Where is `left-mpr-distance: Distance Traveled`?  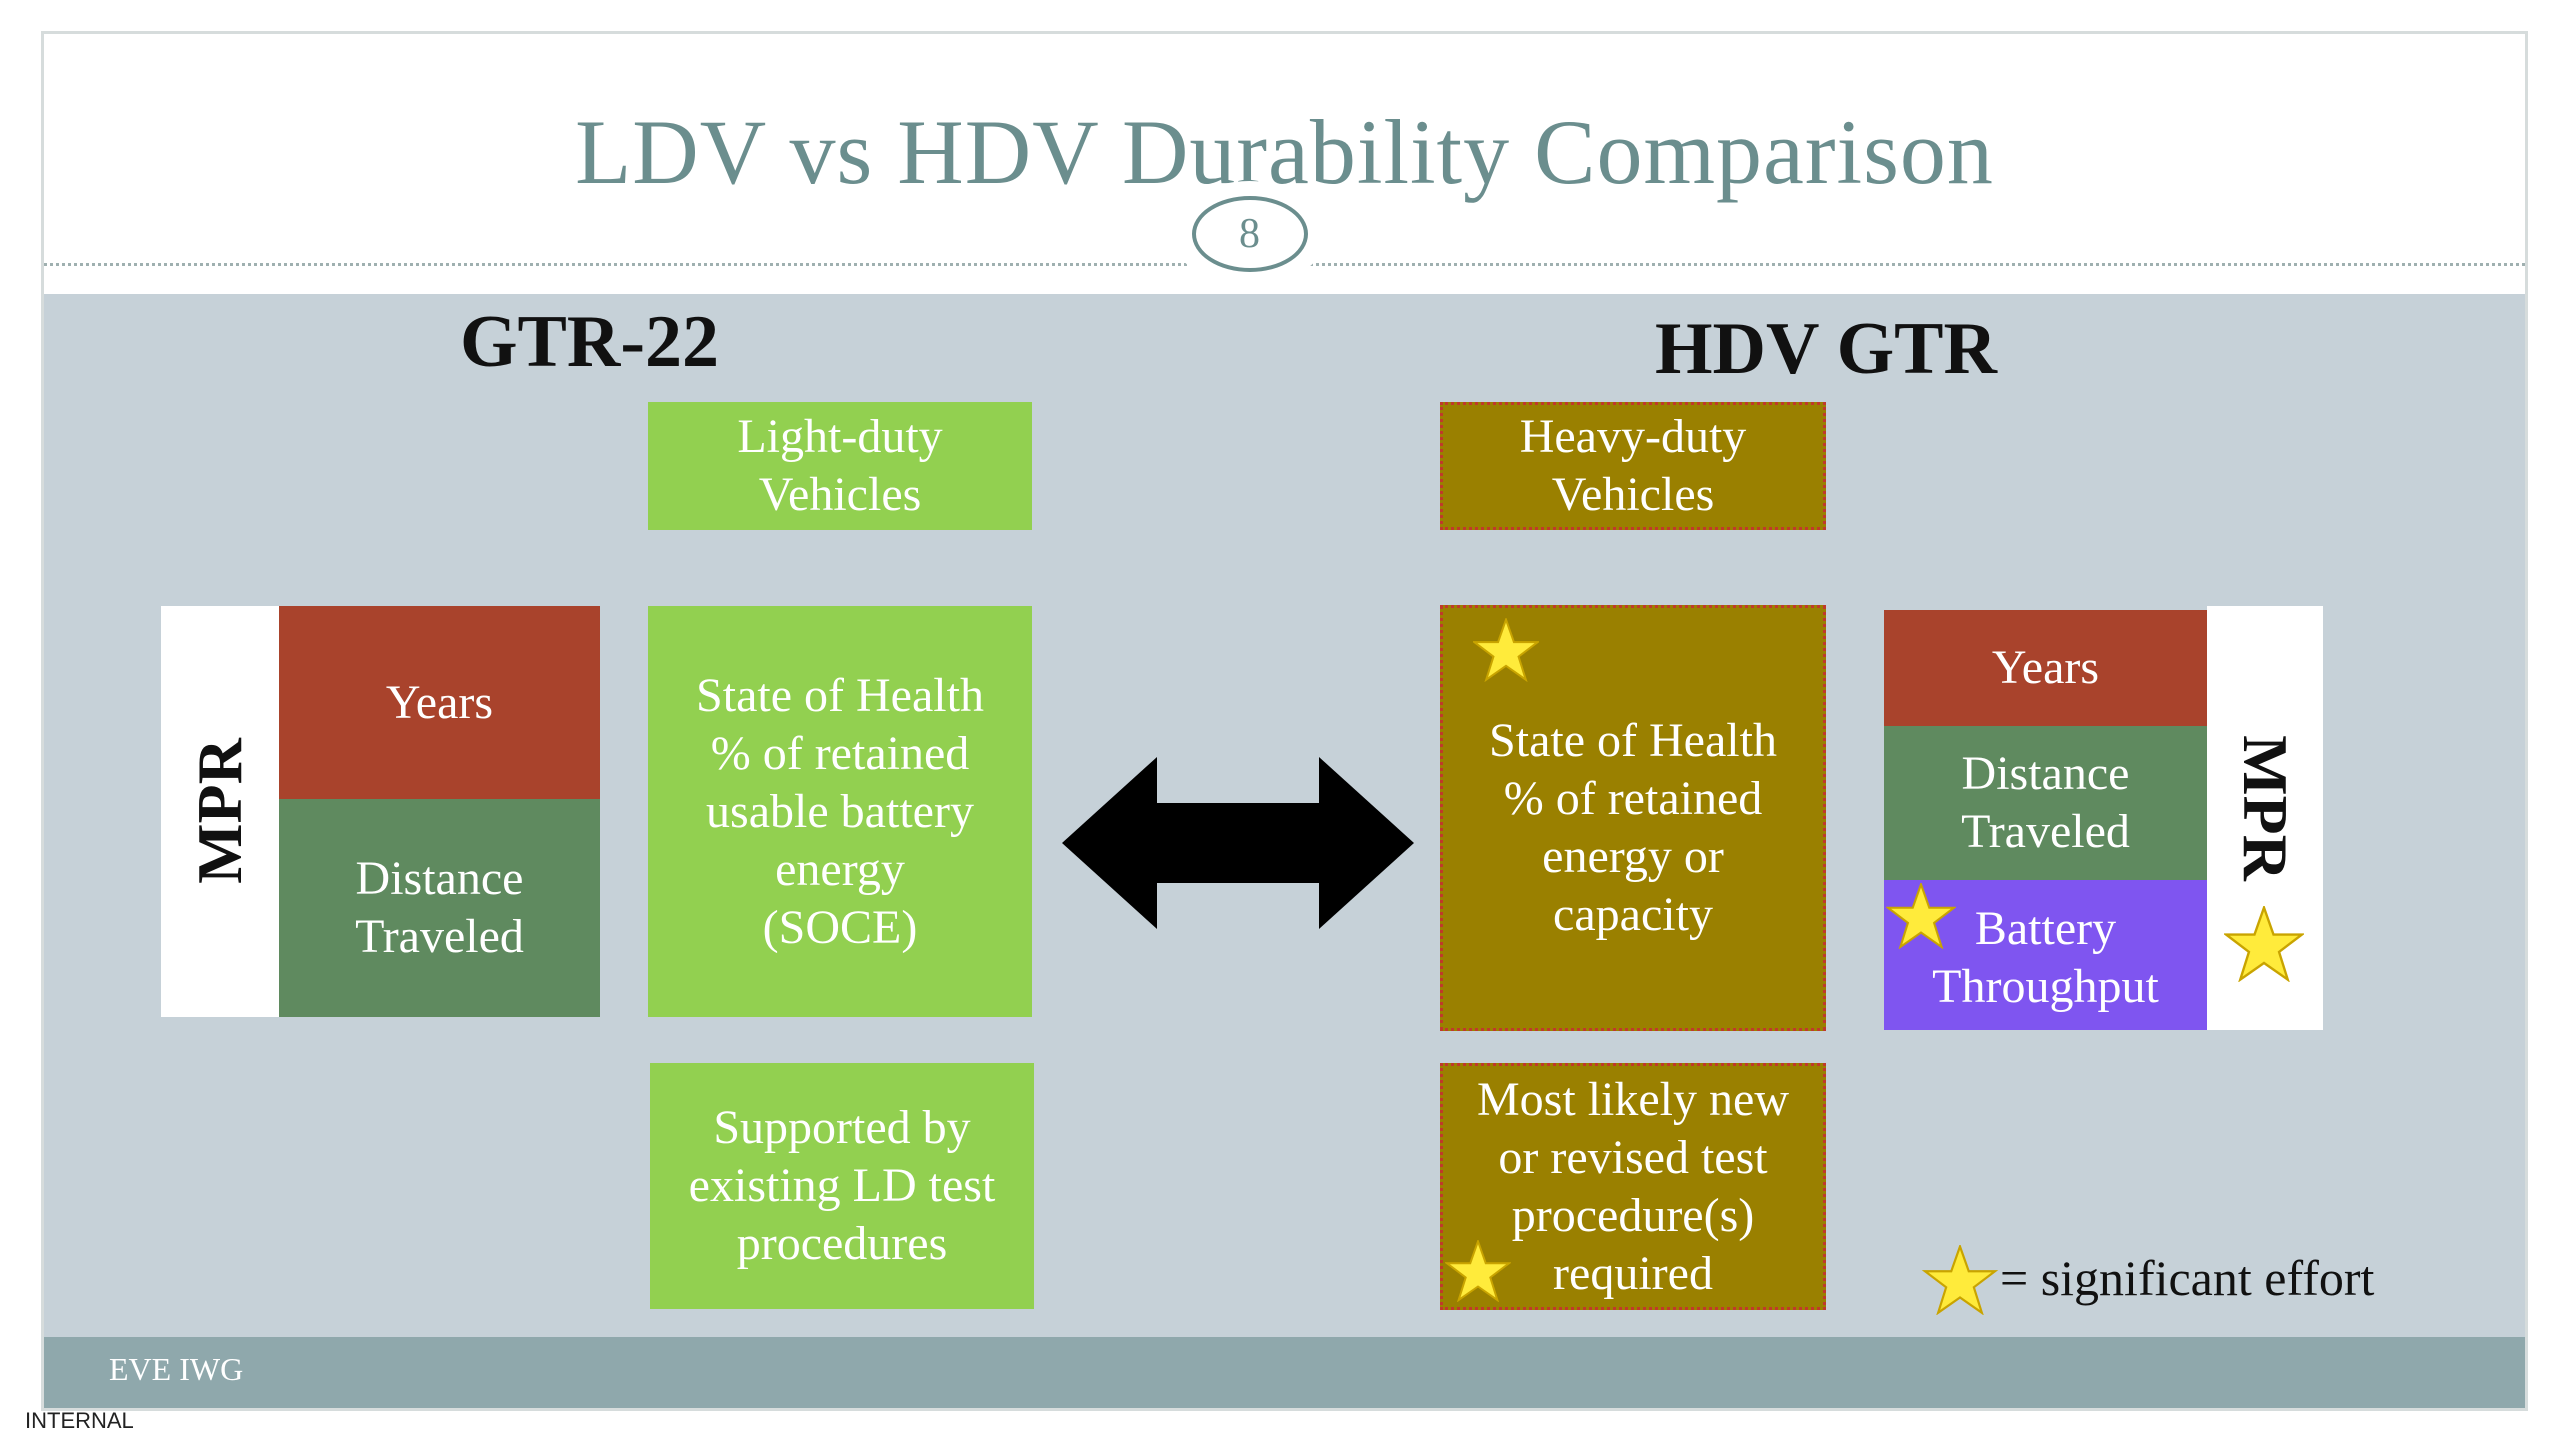
left-mpr-distance: Distance Traveled is located at coordinates (439, 908).